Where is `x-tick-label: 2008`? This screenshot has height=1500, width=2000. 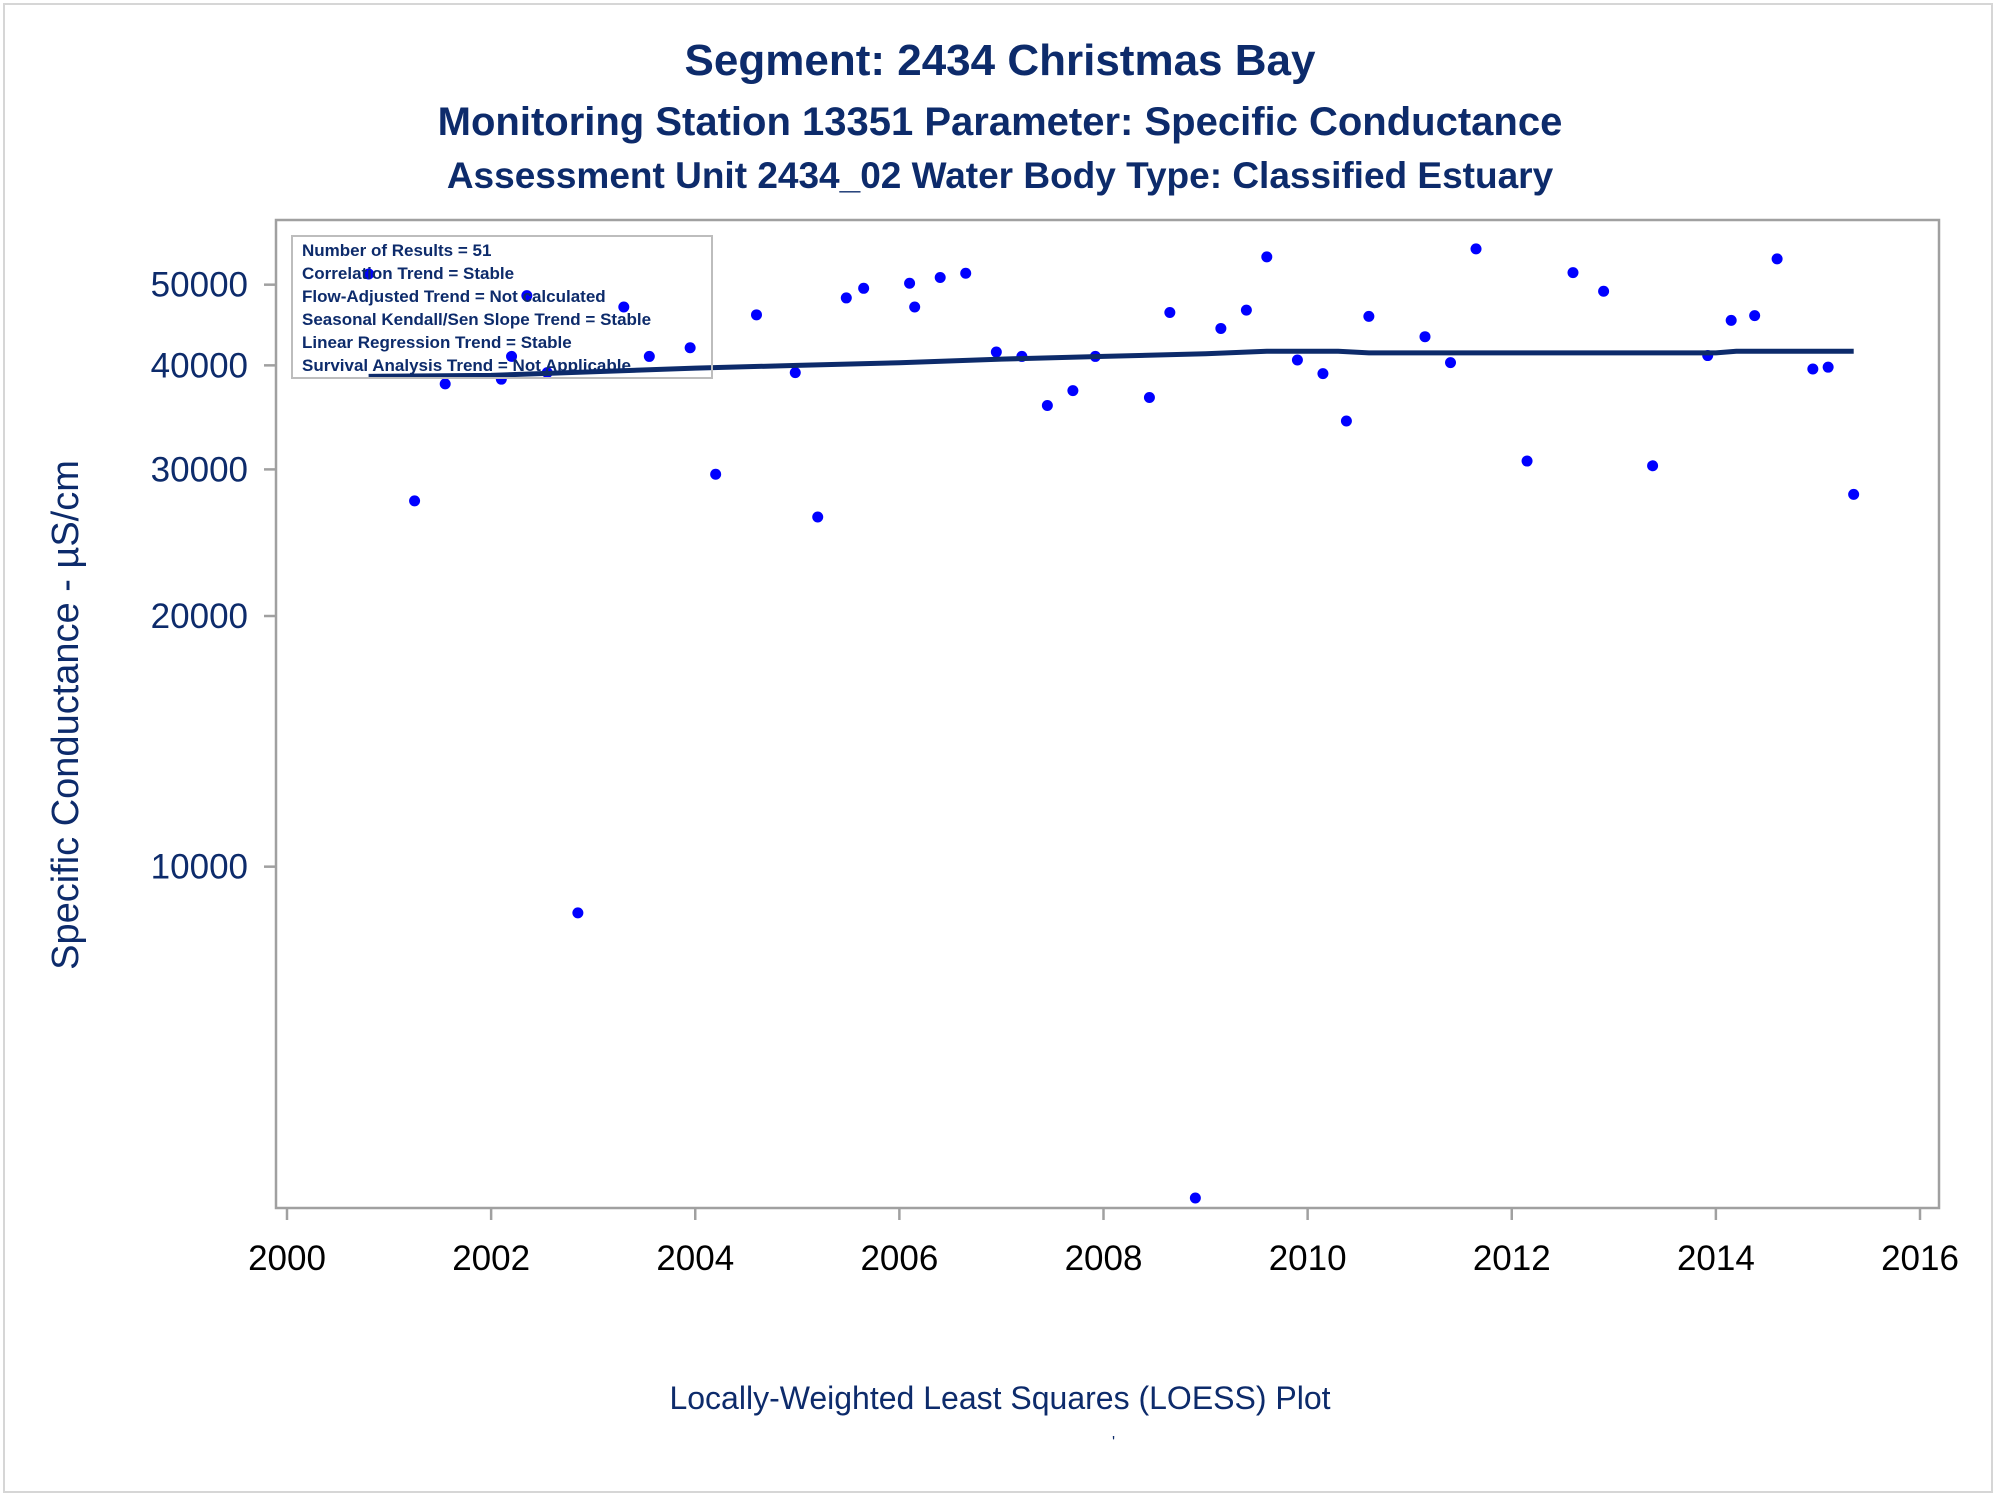
x-tick-label: 2008 is located at coordinates (1104, 1258).